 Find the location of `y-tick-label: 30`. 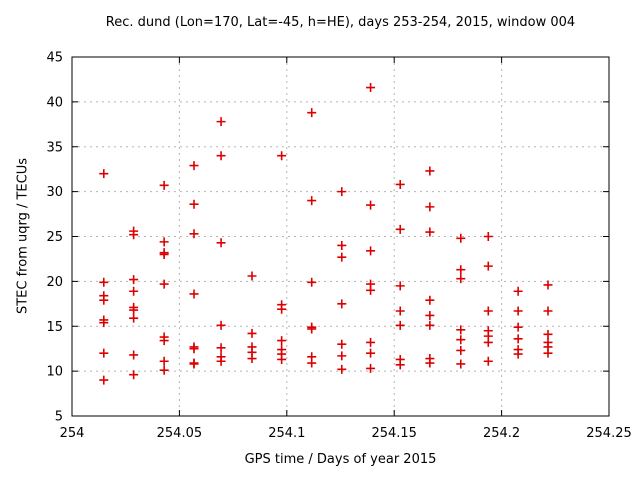

y-tick-label: 30 is located at coordinates (54, 192).